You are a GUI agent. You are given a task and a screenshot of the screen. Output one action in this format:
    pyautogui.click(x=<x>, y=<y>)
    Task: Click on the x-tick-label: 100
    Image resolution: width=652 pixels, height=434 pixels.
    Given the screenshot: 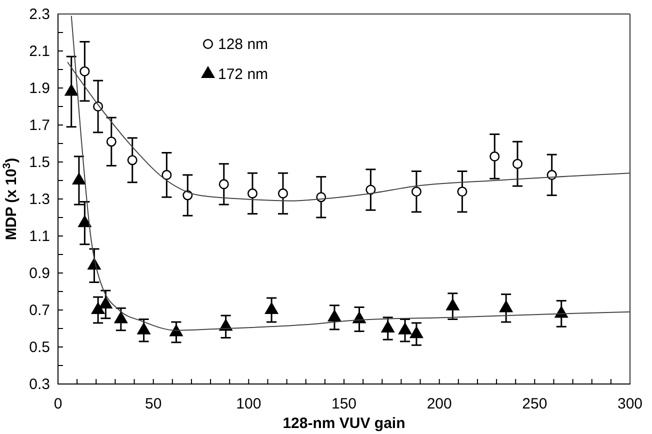 What is the action you would take?
    pyautogui.click(x=249, y=404)
    